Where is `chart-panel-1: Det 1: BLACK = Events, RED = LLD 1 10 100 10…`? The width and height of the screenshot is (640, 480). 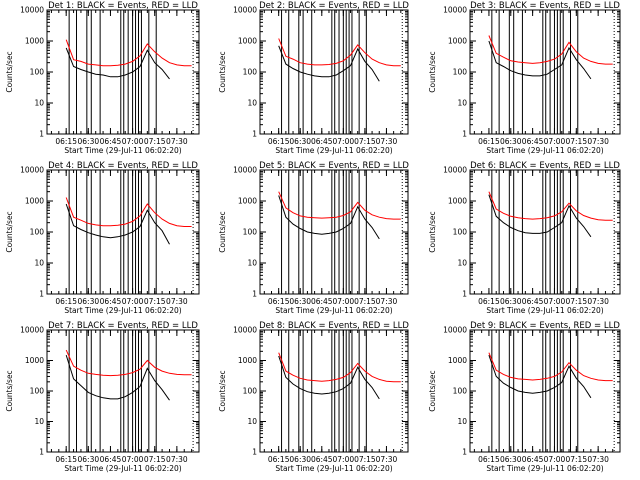 chart-panel-1: Det 1: BLACK = Events, RED = LLD 1 10 100 10… is located at coordinates (102, 78).